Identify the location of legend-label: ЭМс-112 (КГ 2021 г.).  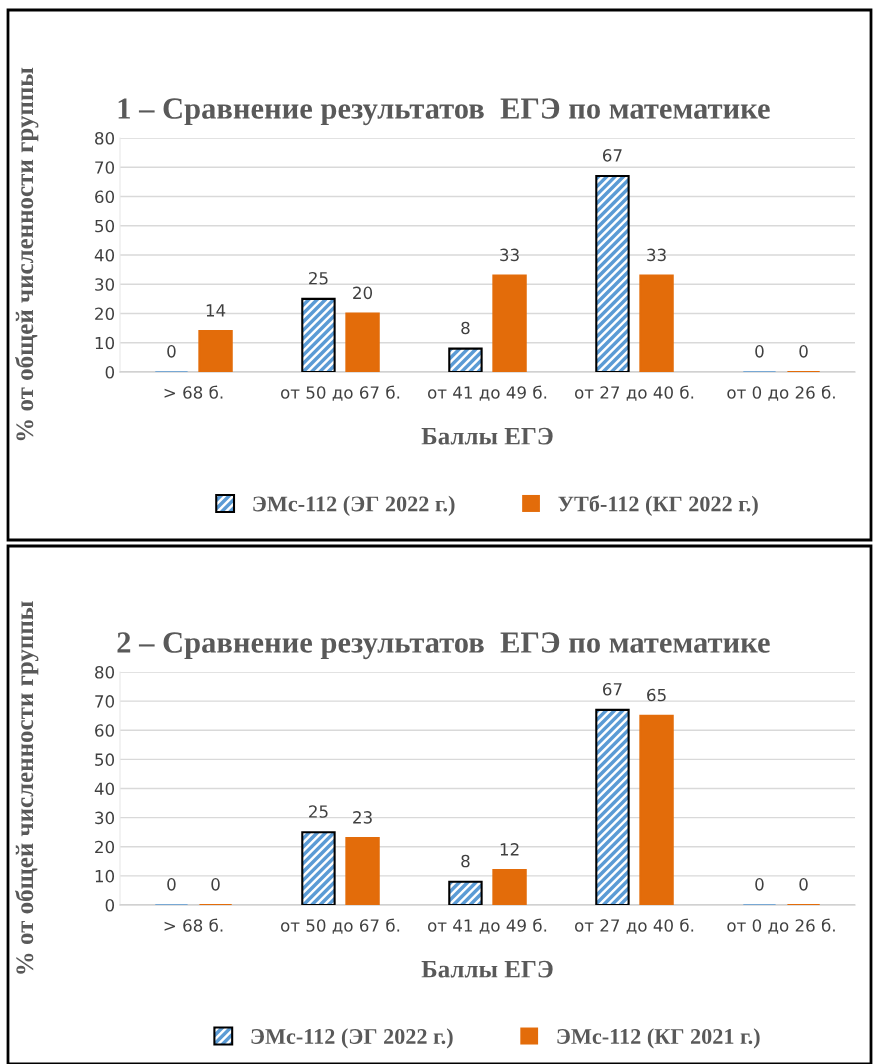
(658, 1038).